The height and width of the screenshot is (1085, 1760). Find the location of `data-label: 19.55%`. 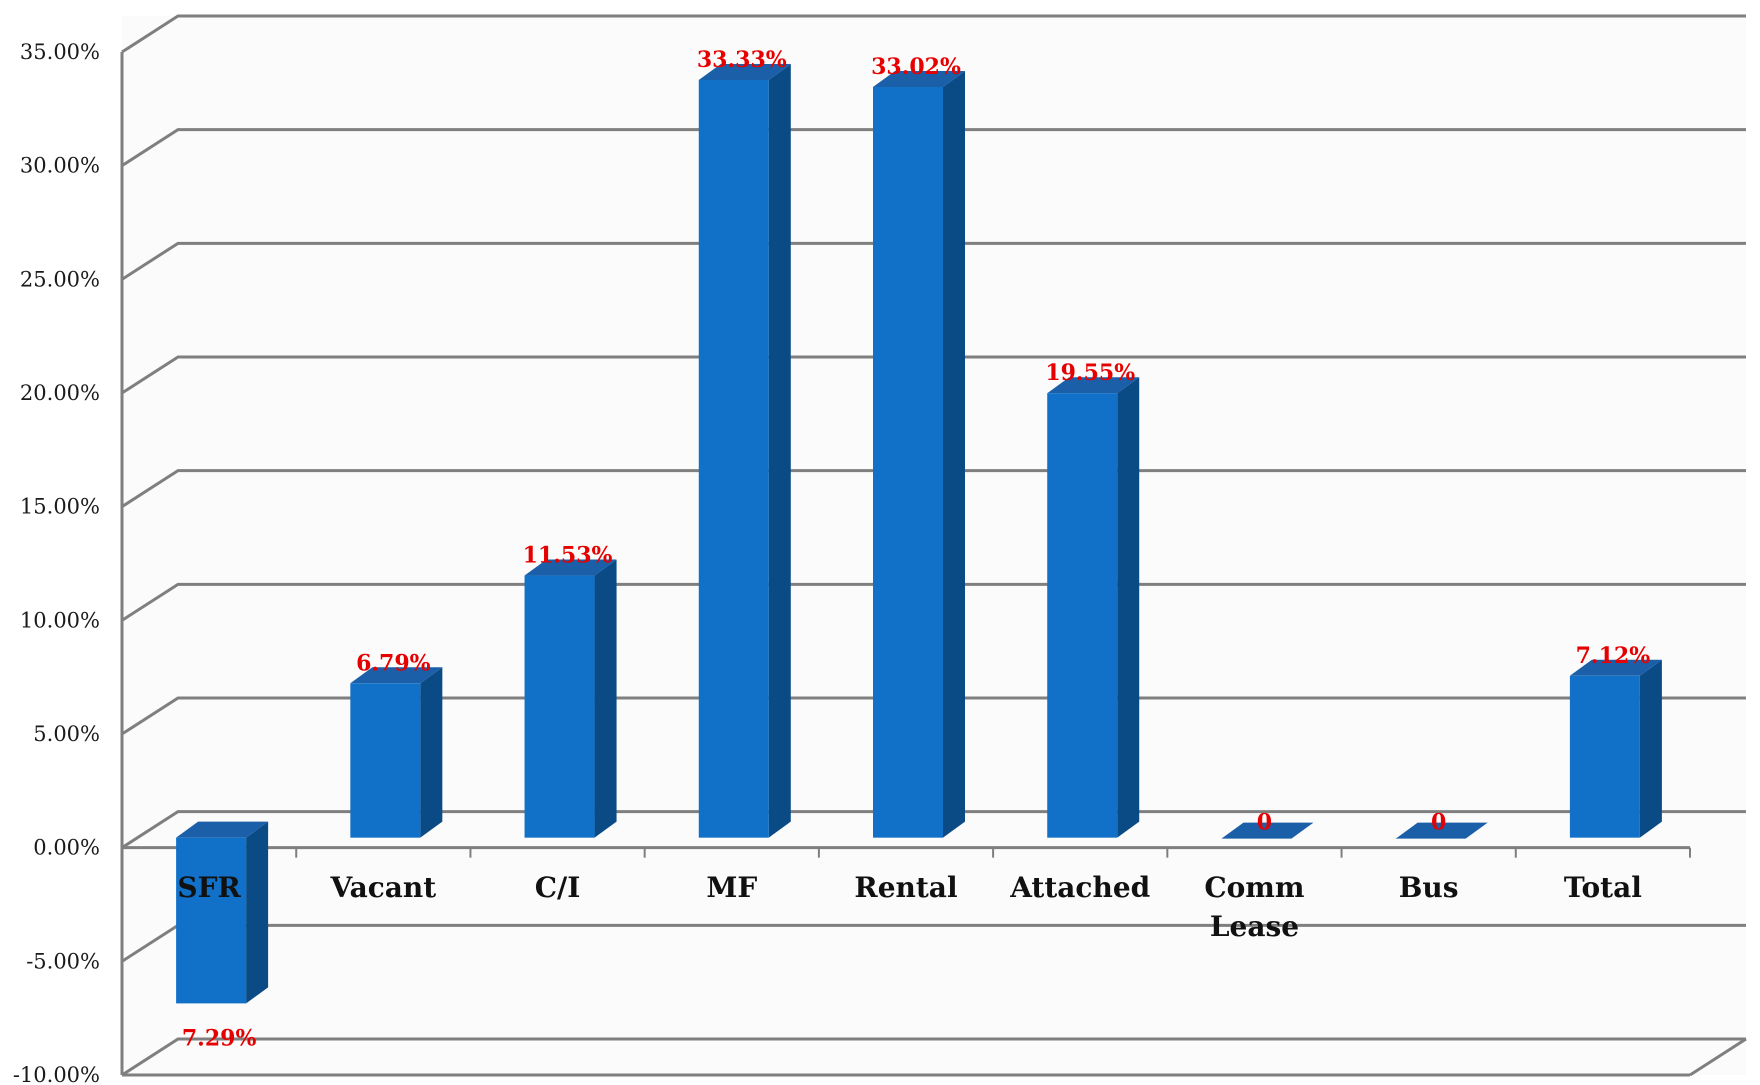

data-label: 19.55% is located at coordinates (1090, 373).